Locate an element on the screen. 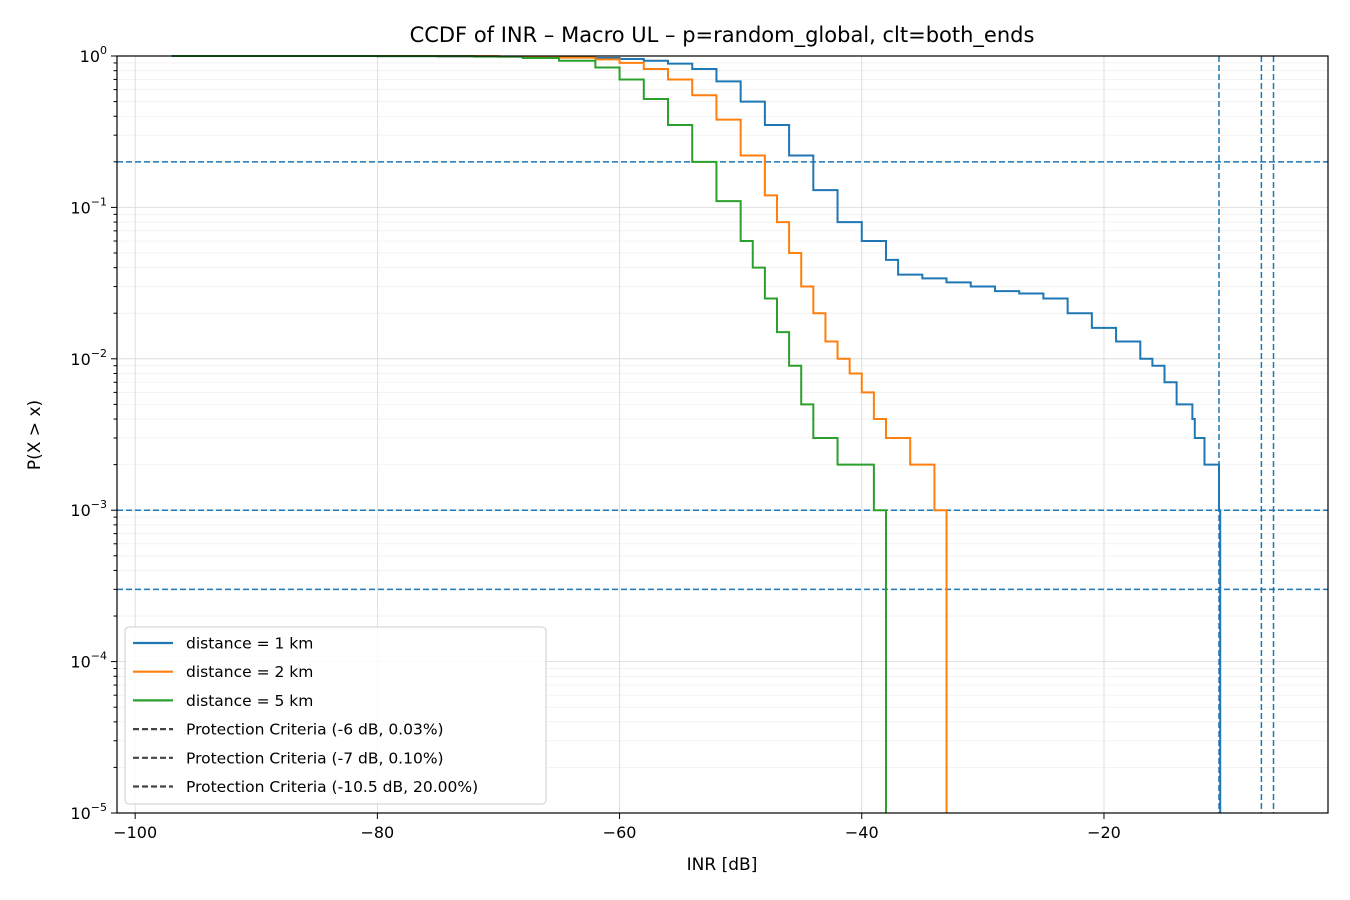 The width and height of the screenshot is (1350, 900). y-axis-label: P(X > x) is located at coordinates (35, 435).